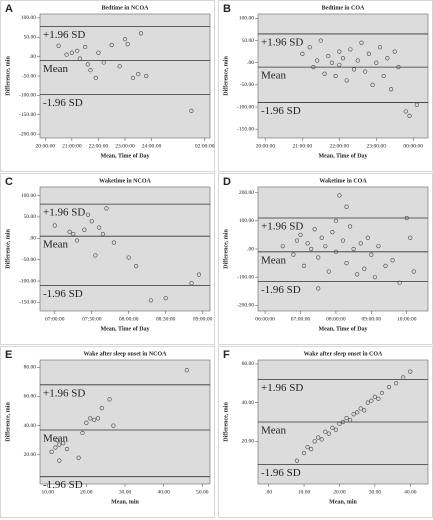 This screenshot has width=433, height=520. Describe the element at coordinates (246, 193) in the screenshot. I see `y-tick-label: 200.00` at that location.